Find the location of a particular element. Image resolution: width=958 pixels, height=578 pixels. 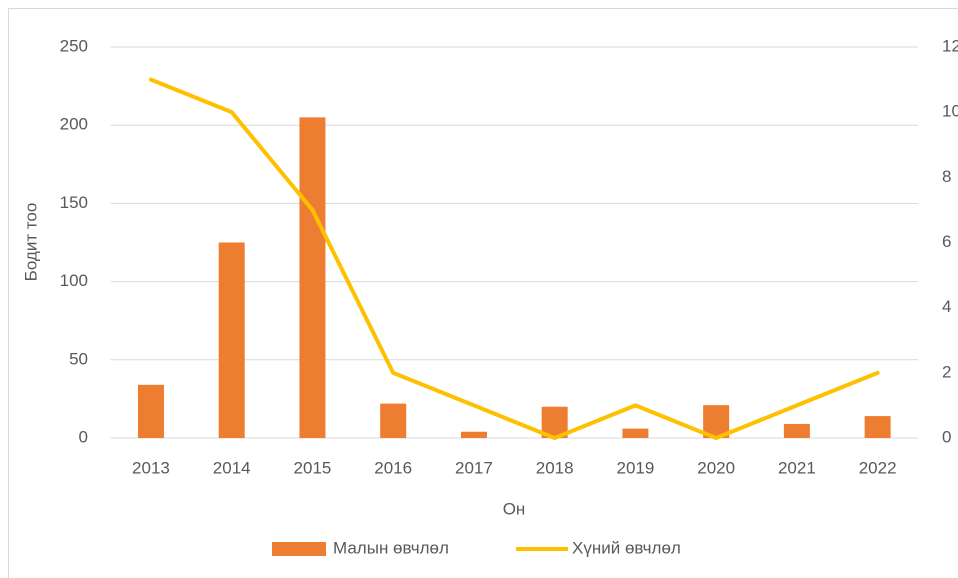

y-tick-label: 200 is located at coordinates (74, 124).